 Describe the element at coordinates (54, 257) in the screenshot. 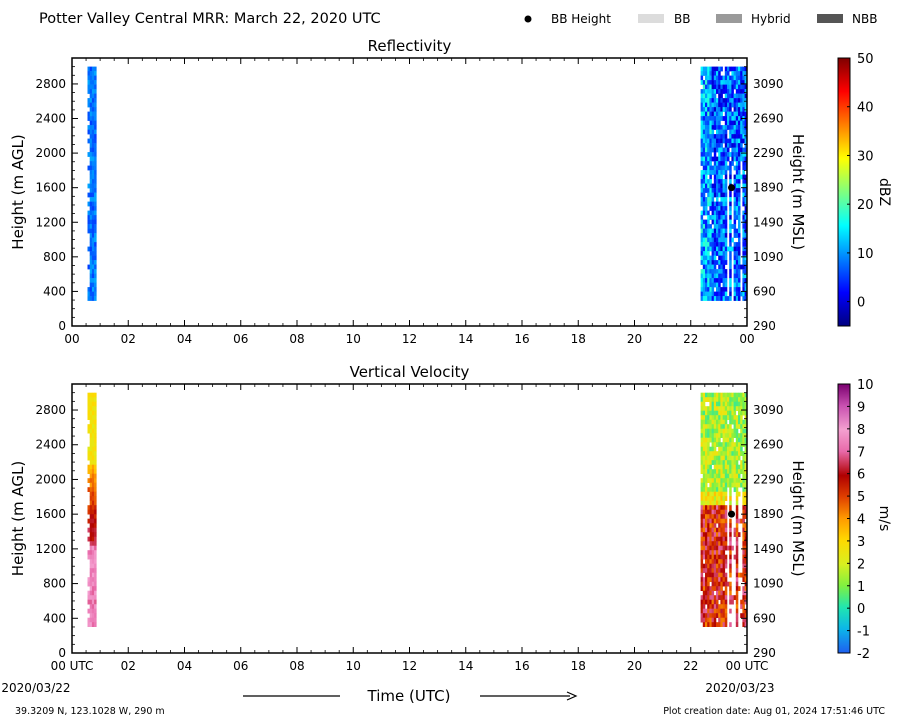

I see `y-tick-label: 800` at that location.